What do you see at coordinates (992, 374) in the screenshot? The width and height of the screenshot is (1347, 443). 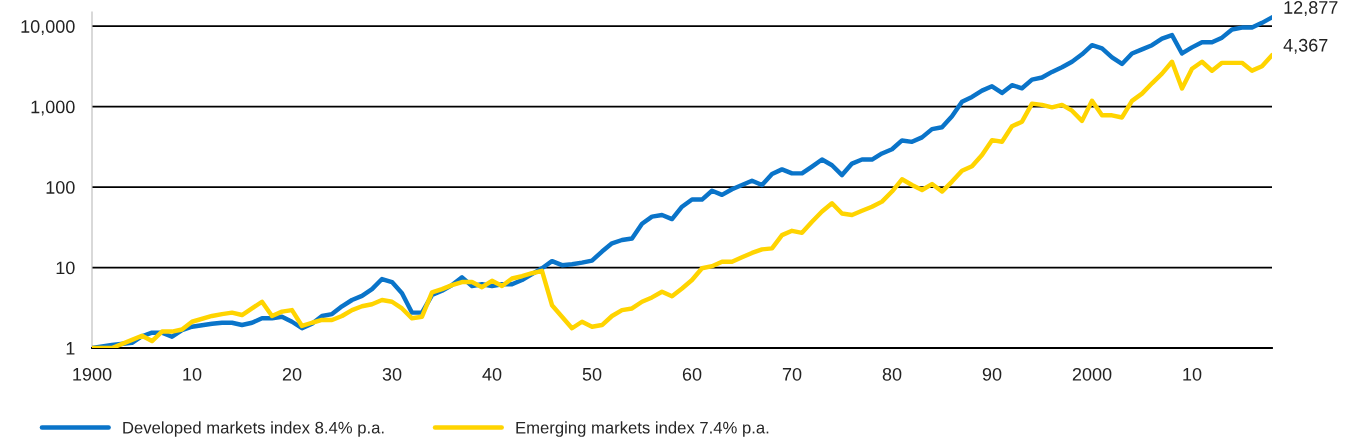 I see `x-tick-label: 90` at bounding box center [992, 374].